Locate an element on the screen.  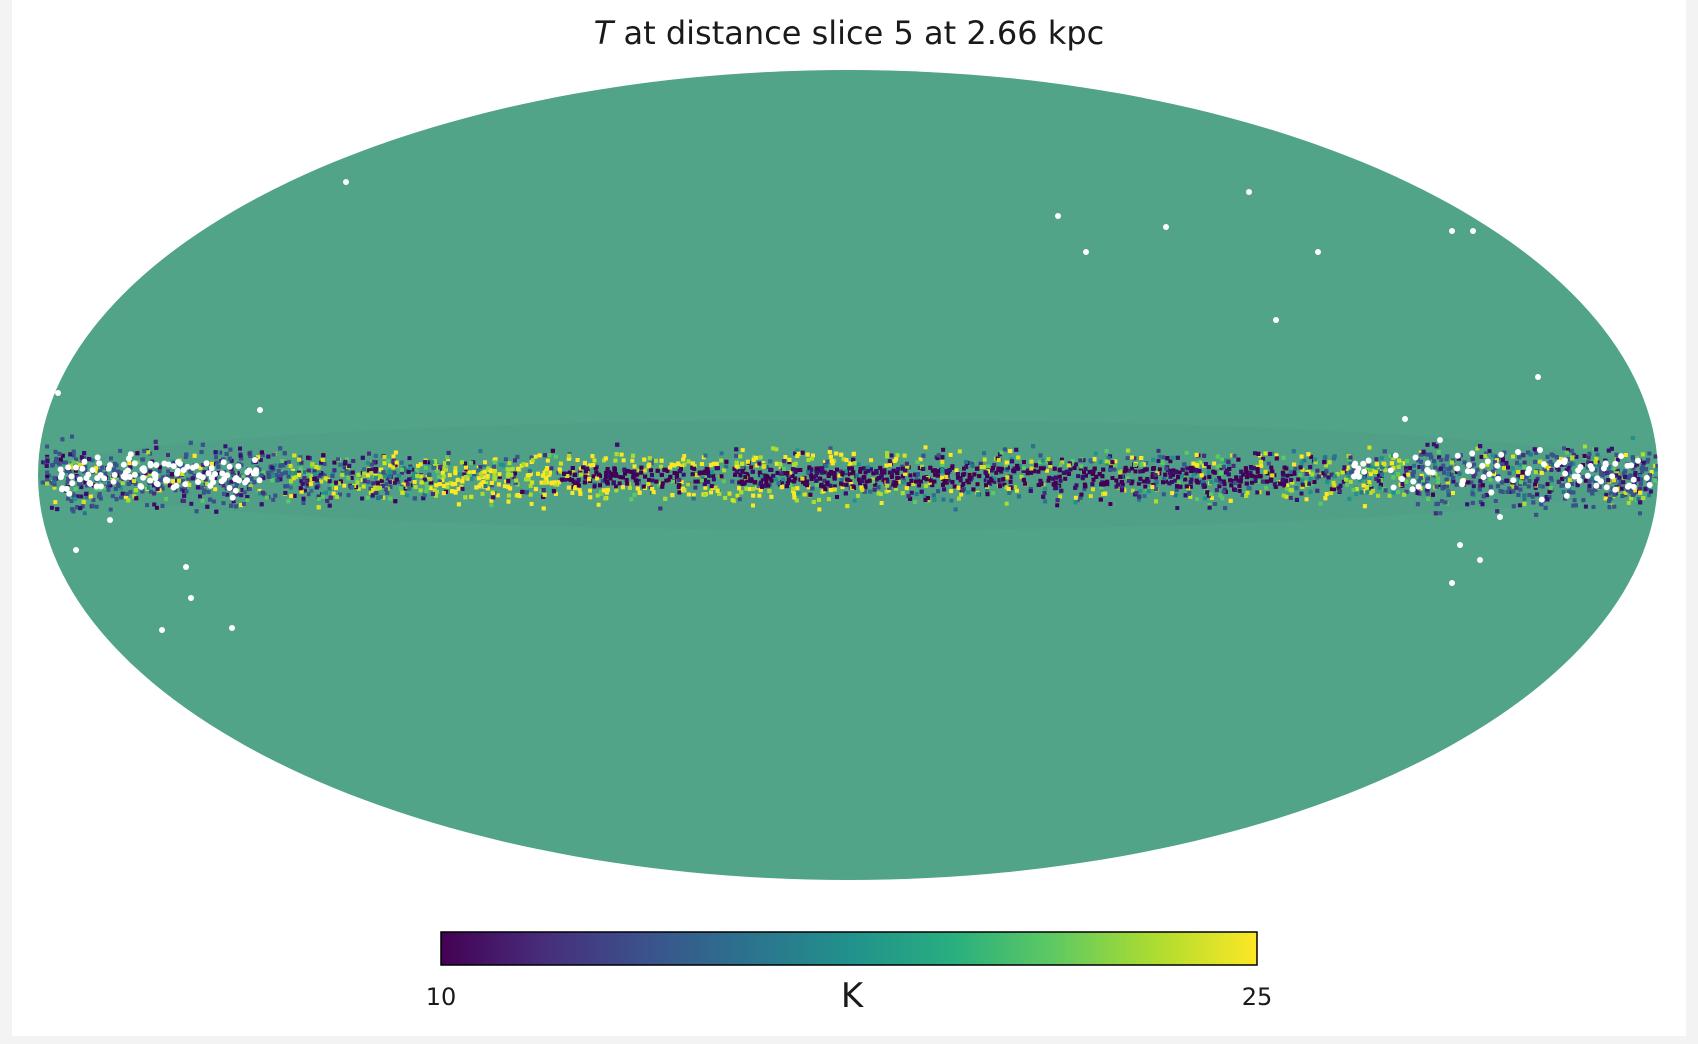
galactic-plane-structure is located at coordinates (848, 475).